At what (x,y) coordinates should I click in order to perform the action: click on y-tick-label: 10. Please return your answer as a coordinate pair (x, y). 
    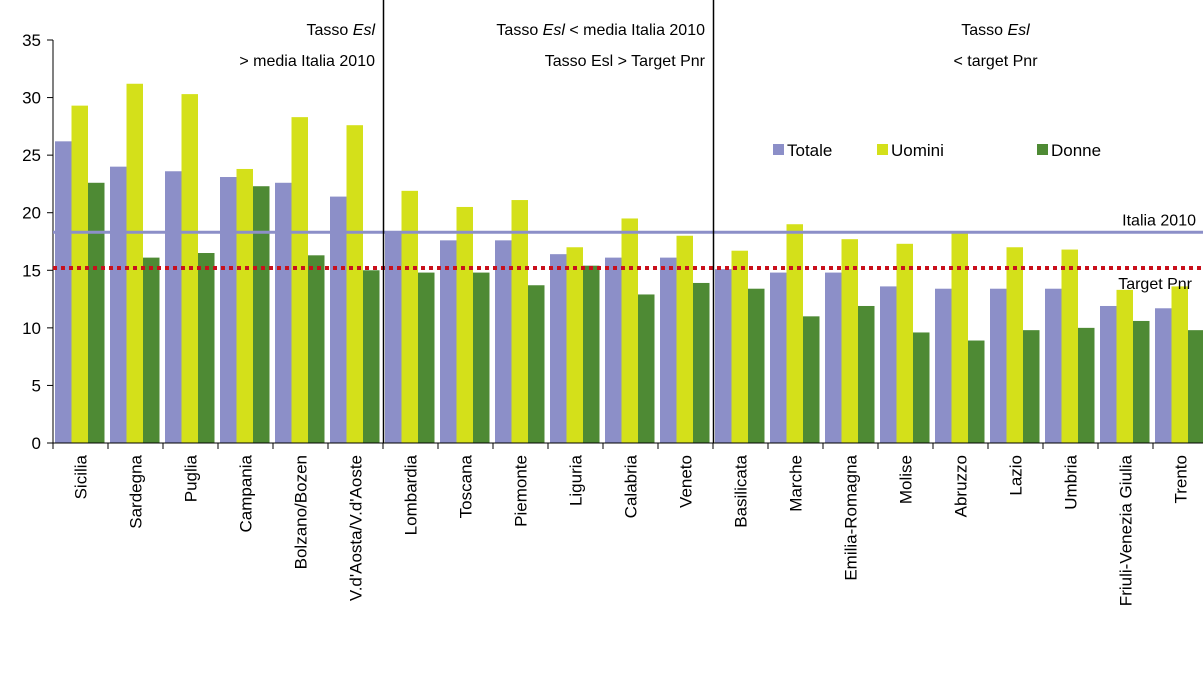
    Looking at the image, I should click on (31, 328).